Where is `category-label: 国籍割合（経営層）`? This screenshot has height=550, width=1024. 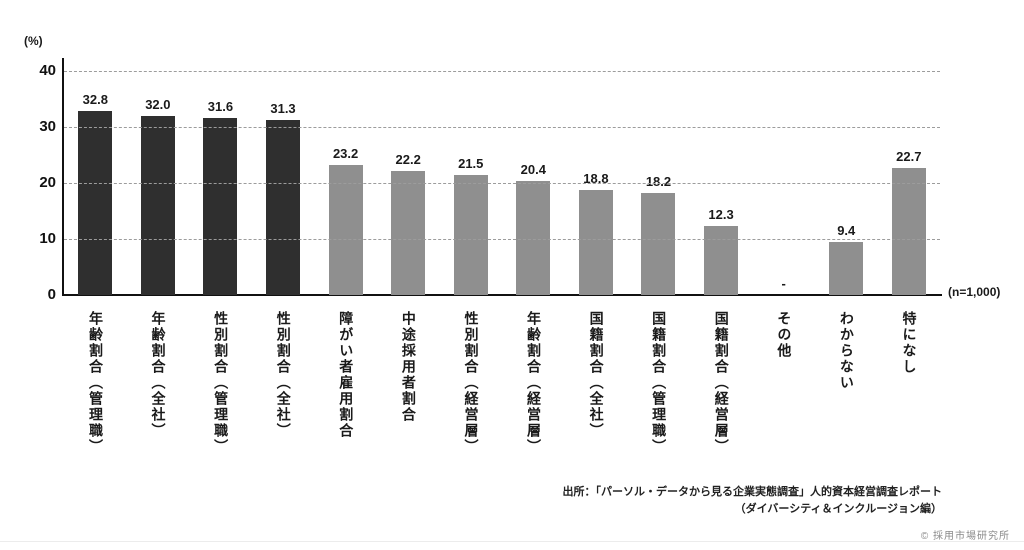 category-label: 国籍割合（経営層） is located at coordinates (721, 383).